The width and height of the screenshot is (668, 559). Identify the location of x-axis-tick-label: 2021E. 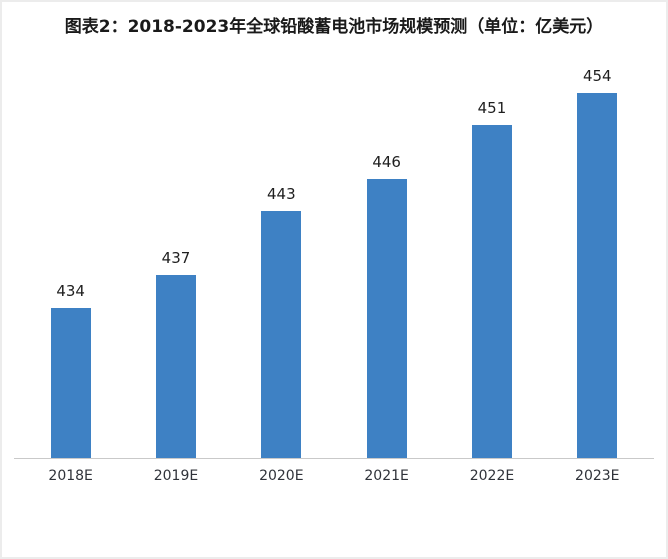
(386, 476).